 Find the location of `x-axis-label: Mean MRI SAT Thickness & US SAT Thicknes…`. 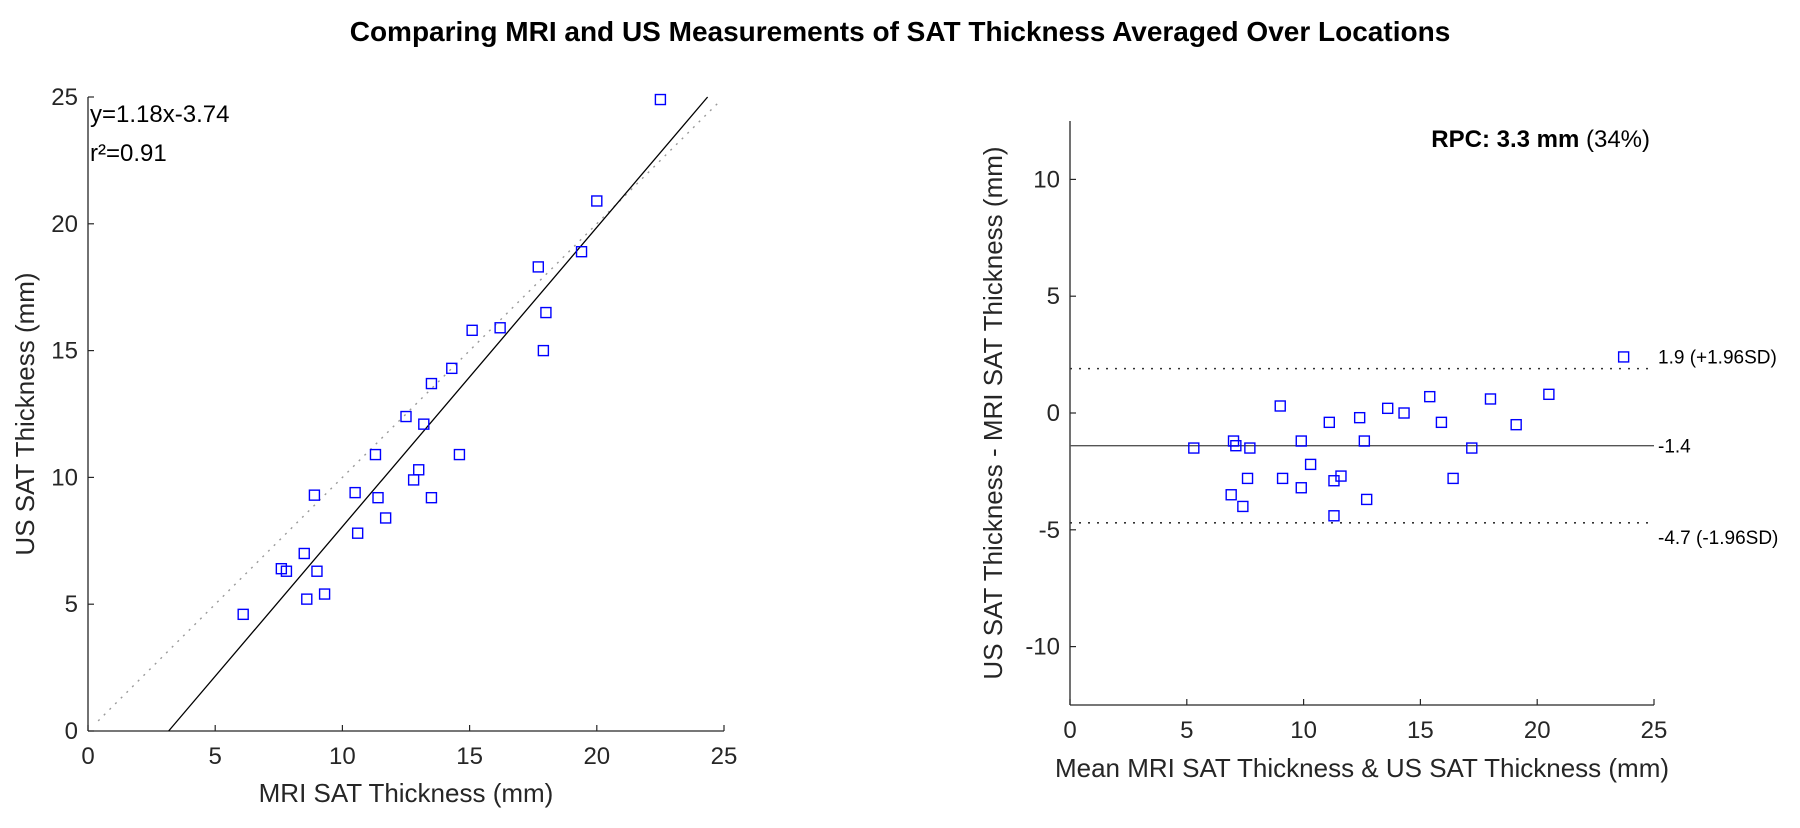

x-axis-label: Mean MRI SAT Thickness & US SAT Thicknes… is located at coordinates (1362, 768).